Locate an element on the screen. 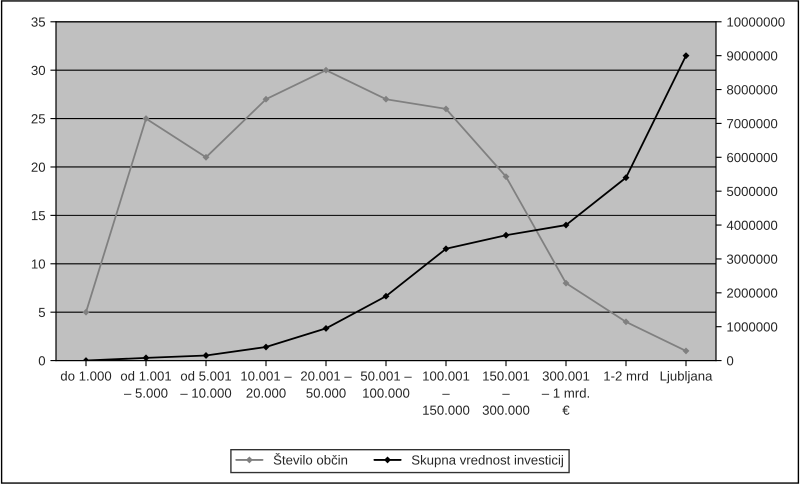 Image resolution: width=800 pixels, height=484 pixels. y2-tick-label: 10000000 is located at coordinates (756, 22).